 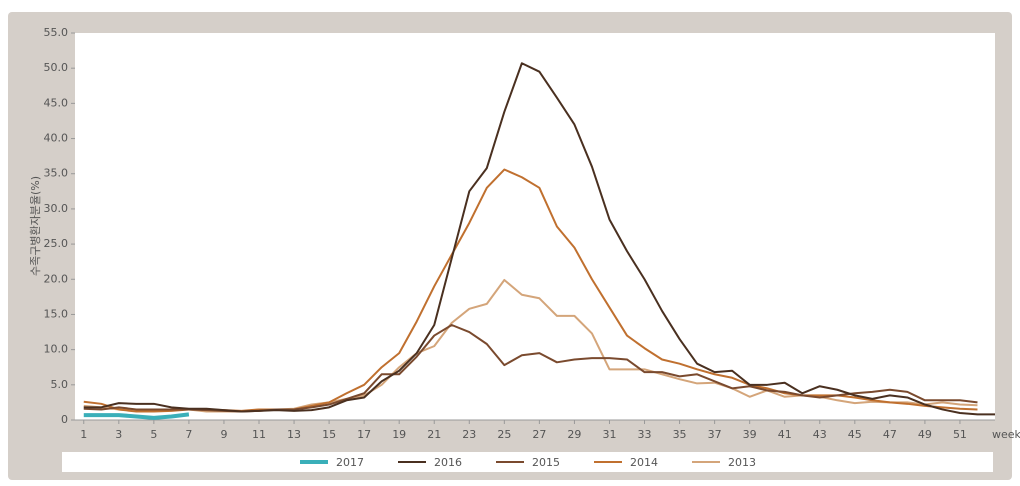 I want to click on legend-label: 2016, so click(x=448, y=462).